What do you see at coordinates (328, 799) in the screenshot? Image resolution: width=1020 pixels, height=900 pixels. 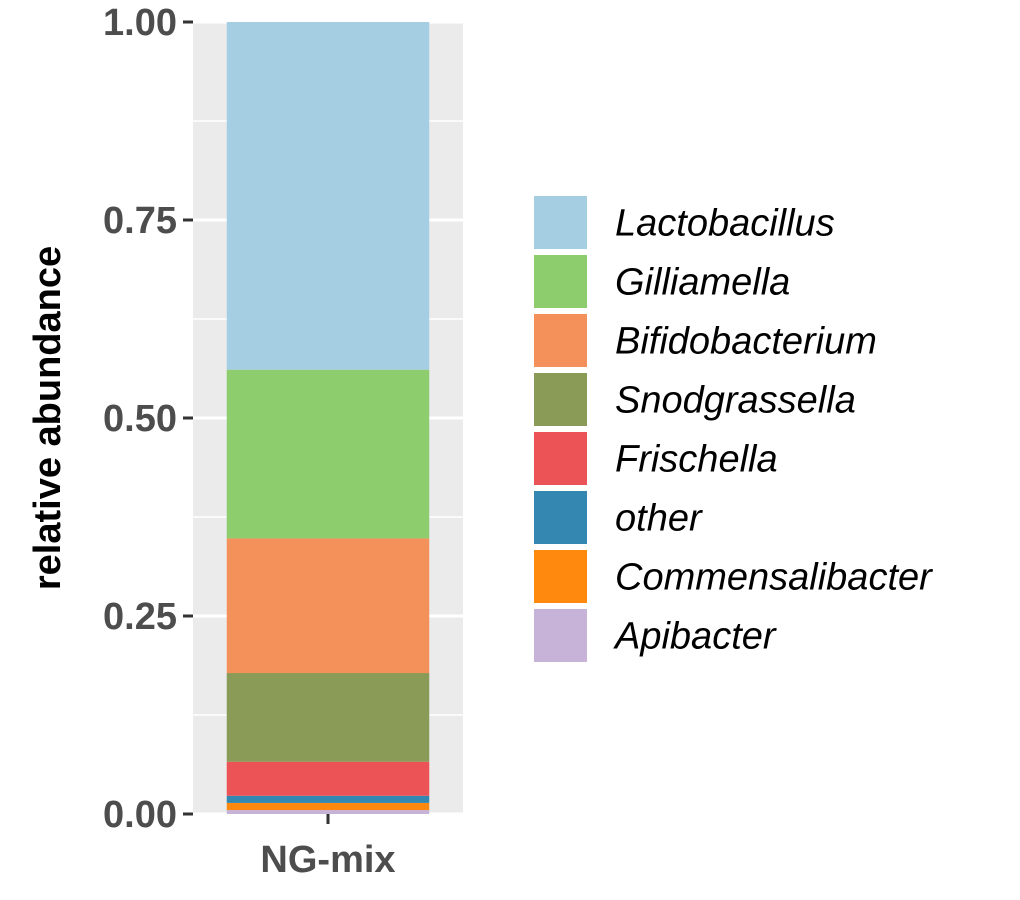 I see `bar-segment-other` at bounding box center [328, 799].